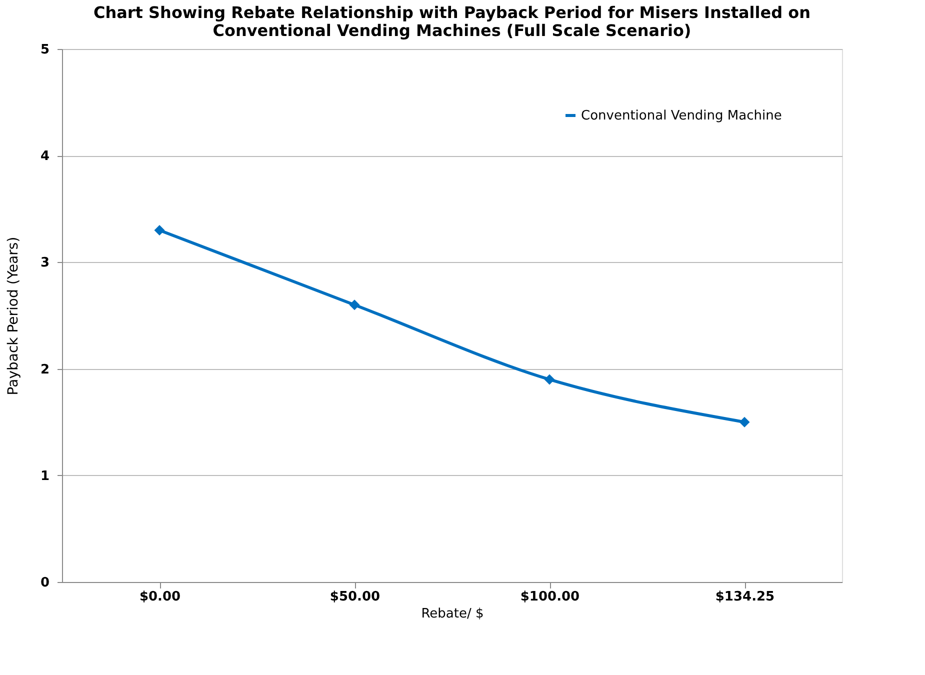  Describe the element at coordinates (160, 597) in the screenshot. I see `x-tick-label: $0.00` at that location.